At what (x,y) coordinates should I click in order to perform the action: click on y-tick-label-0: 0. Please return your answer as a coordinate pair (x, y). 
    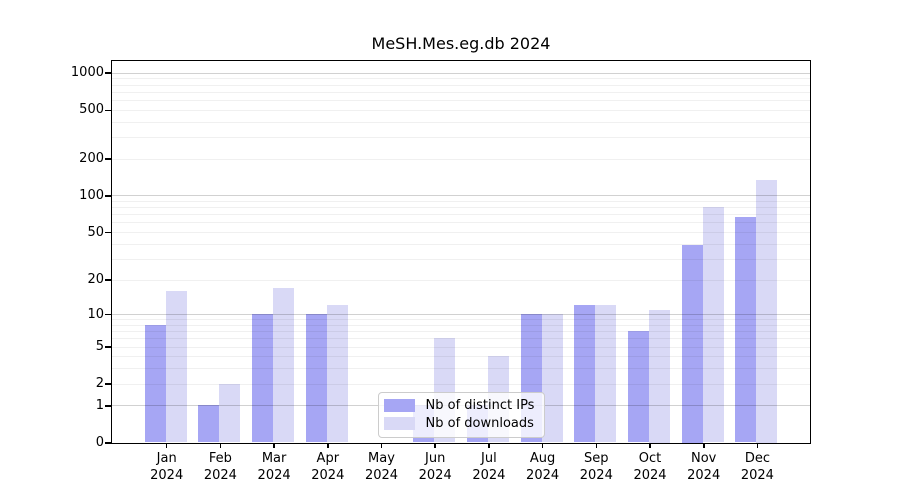
    Looking at the image, I should click on (99, 442).